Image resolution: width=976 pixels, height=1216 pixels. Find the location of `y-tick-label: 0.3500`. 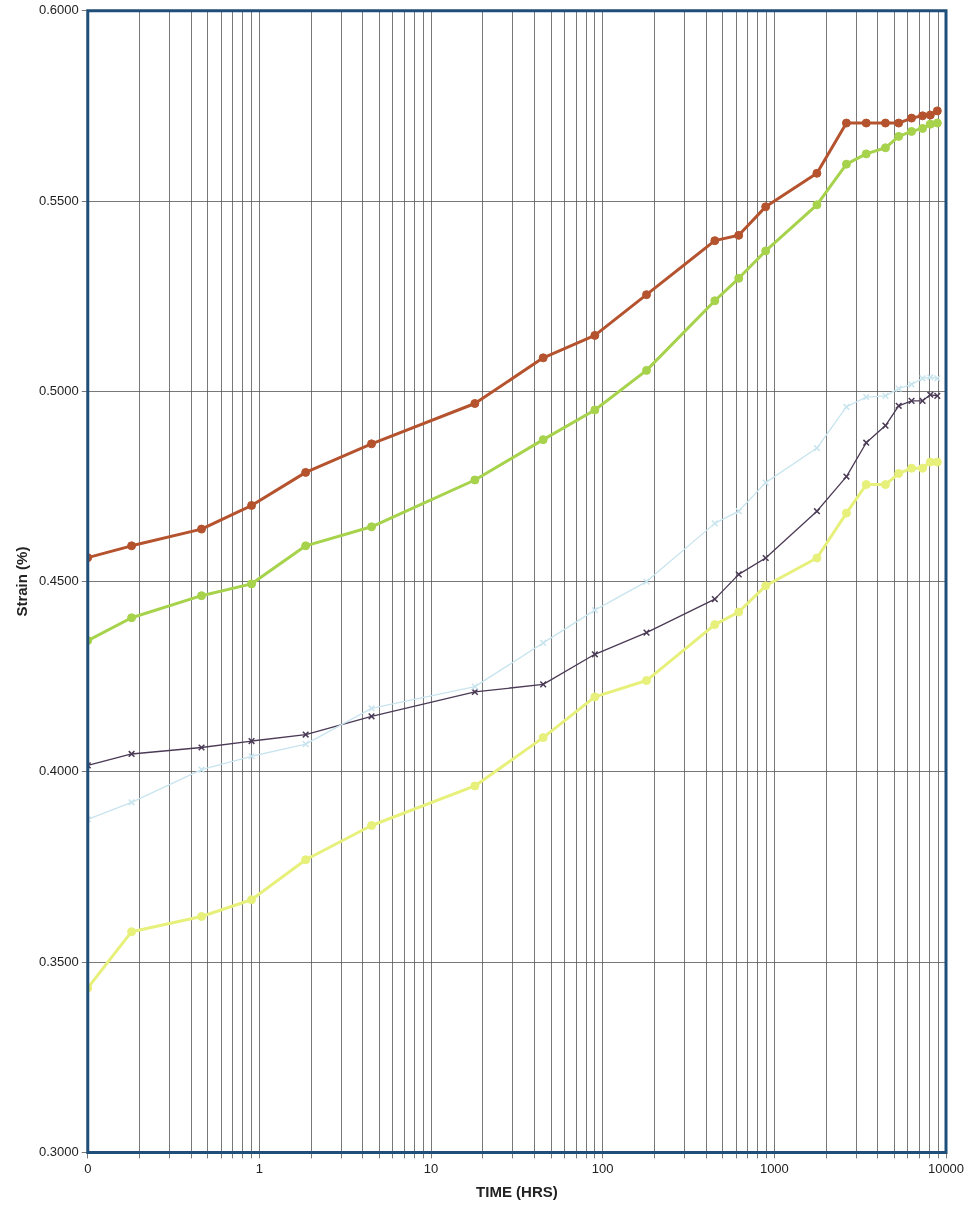

y-tick-label: 0.3500 is located at coordinates (59, 961).